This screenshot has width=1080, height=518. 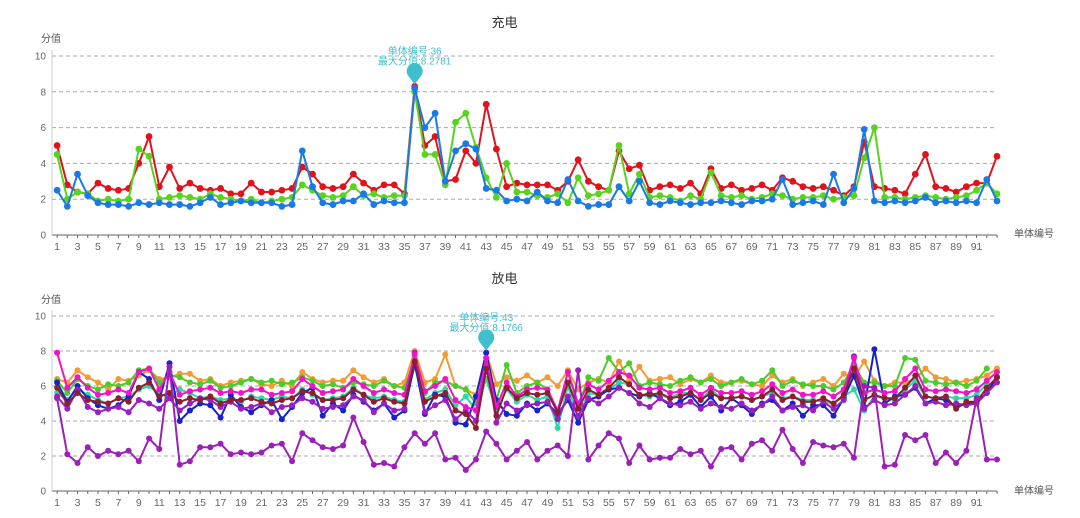 What do you see at coordinates (159, 247) in the screenshot?
I see `chart1-xtick-label: 11` at bounding box center [159, 247].